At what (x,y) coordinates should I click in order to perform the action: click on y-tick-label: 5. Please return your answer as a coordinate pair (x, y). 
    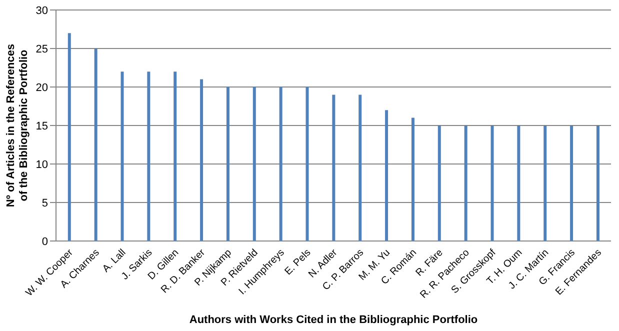
    Looking at the image, I should click on (45, 203).